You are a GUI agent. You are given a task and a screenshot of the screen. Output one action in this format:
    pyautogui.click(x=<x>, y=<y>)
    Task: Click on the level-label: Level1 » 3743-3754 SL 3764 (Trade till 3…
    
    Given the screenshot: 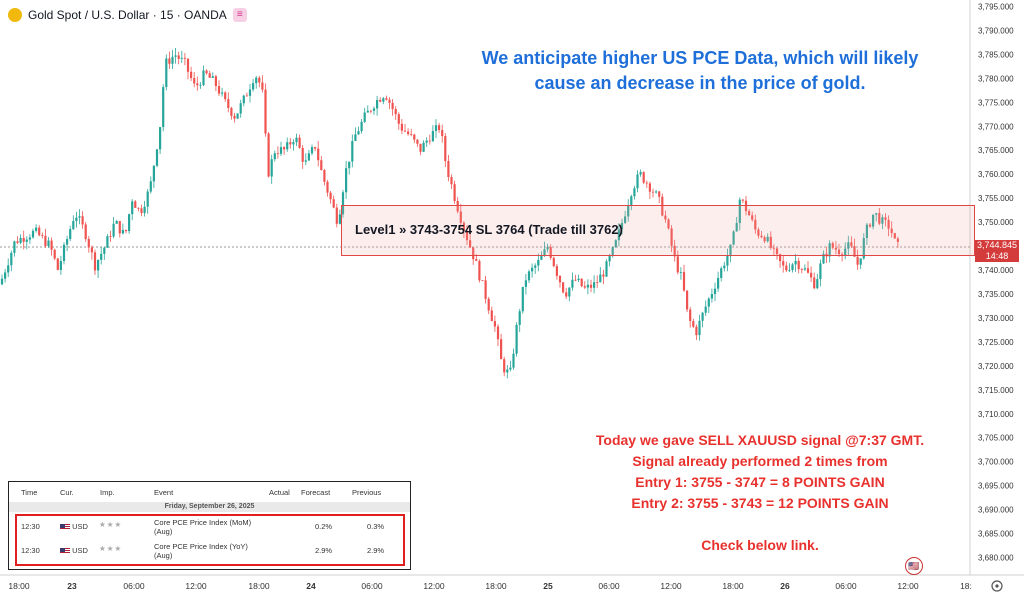 What is the action you would take?
    pyautogui.click(x=489, y=229)
    